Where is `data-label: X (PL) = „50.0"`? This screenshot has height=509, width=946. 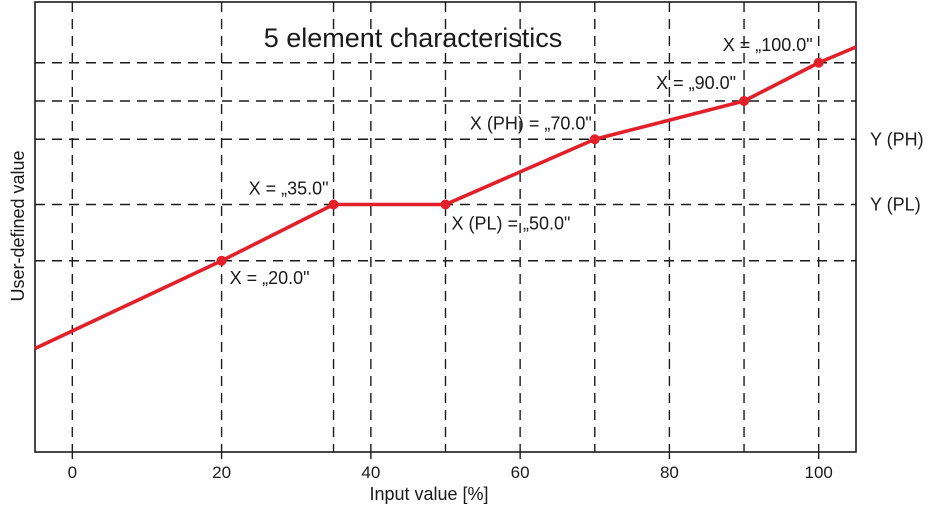
data-label: X (PL) = „50.0" is located at coordinates (511, 224).